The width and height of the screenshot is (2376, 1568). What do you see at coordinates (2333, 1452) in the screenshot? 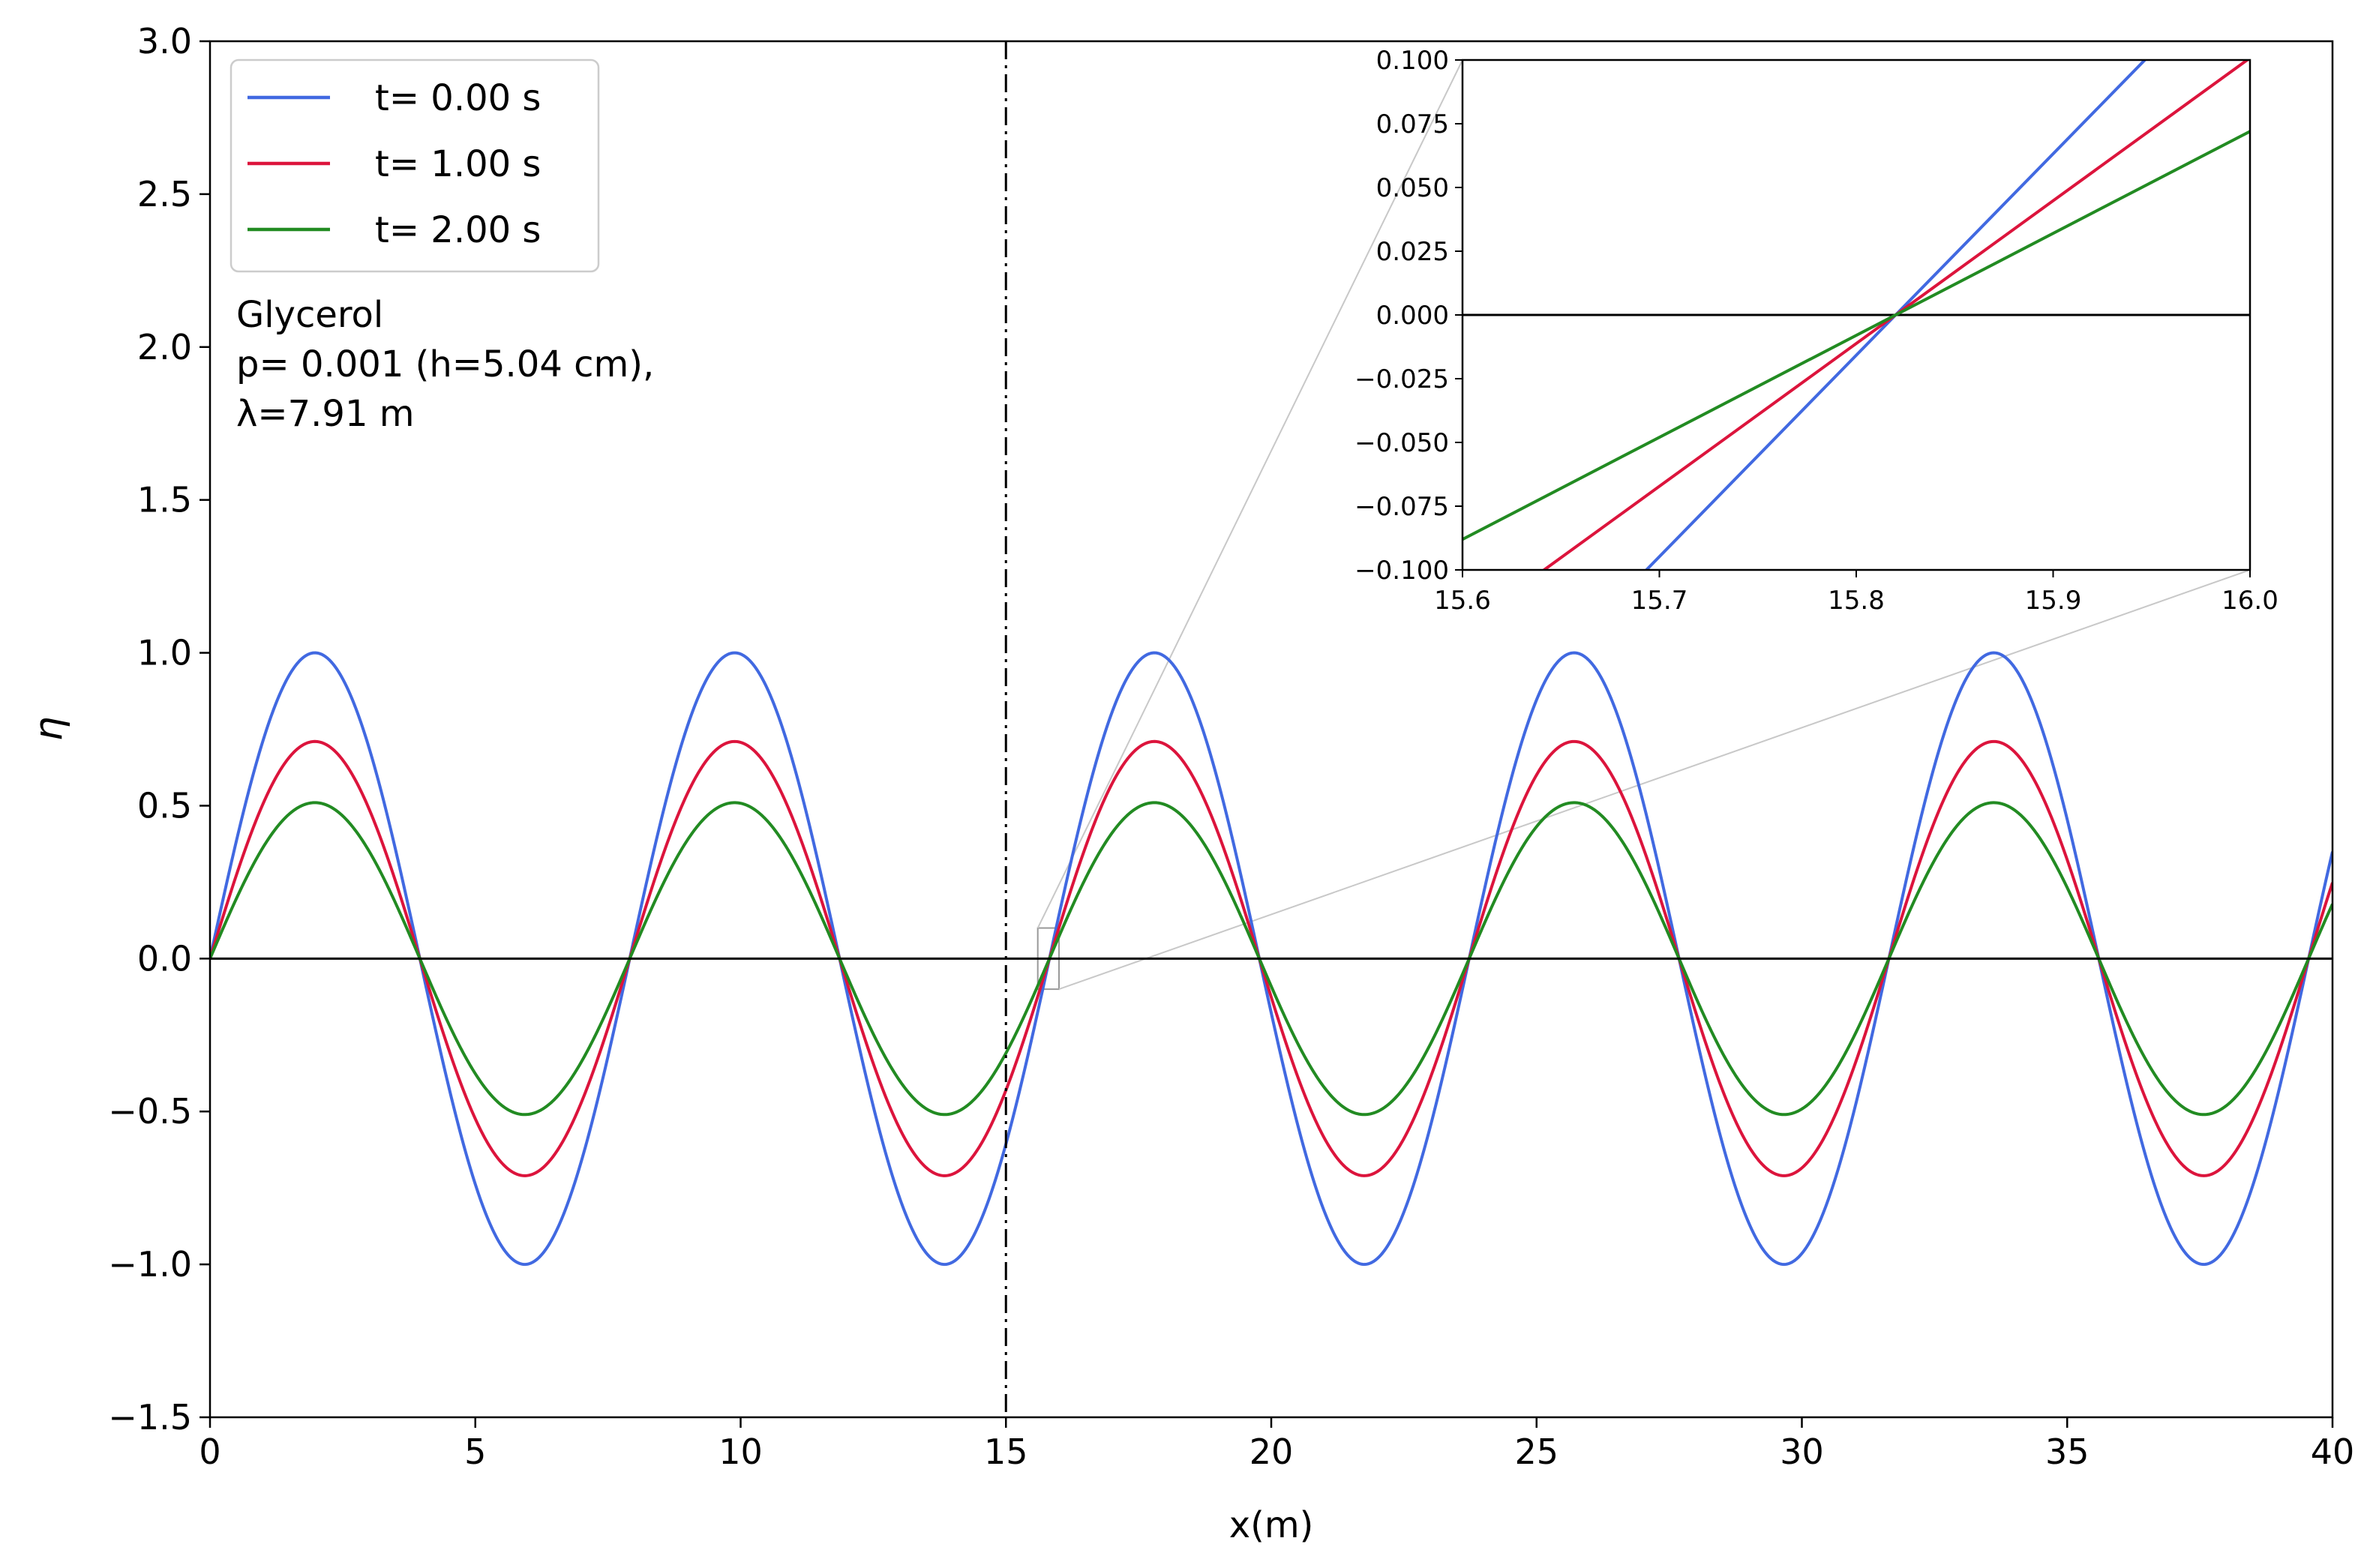
I see `x-tick-label: 40` at bounding box center [2333, 1452].